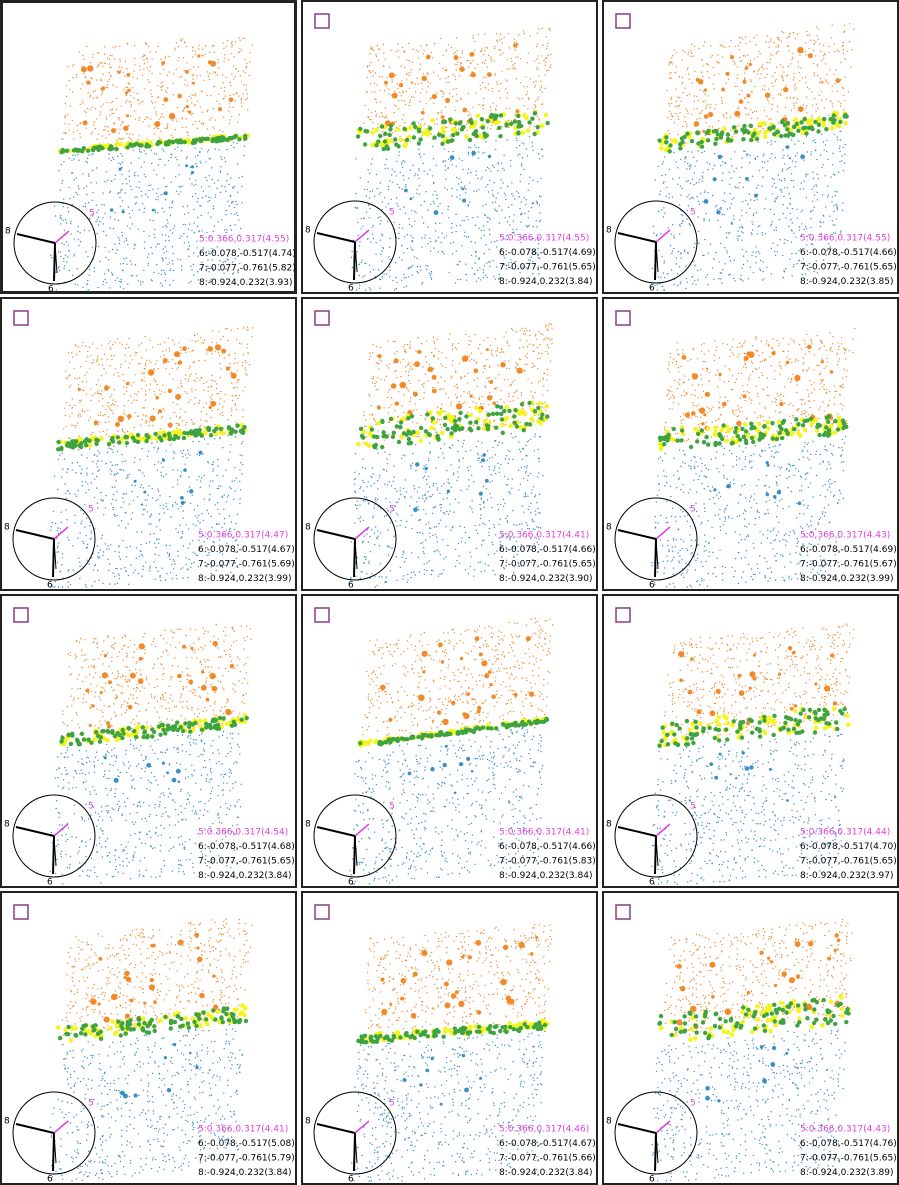  Describe the element at coordinates (157, 91) in the screenshot. I see `orange-cloud` at that location.